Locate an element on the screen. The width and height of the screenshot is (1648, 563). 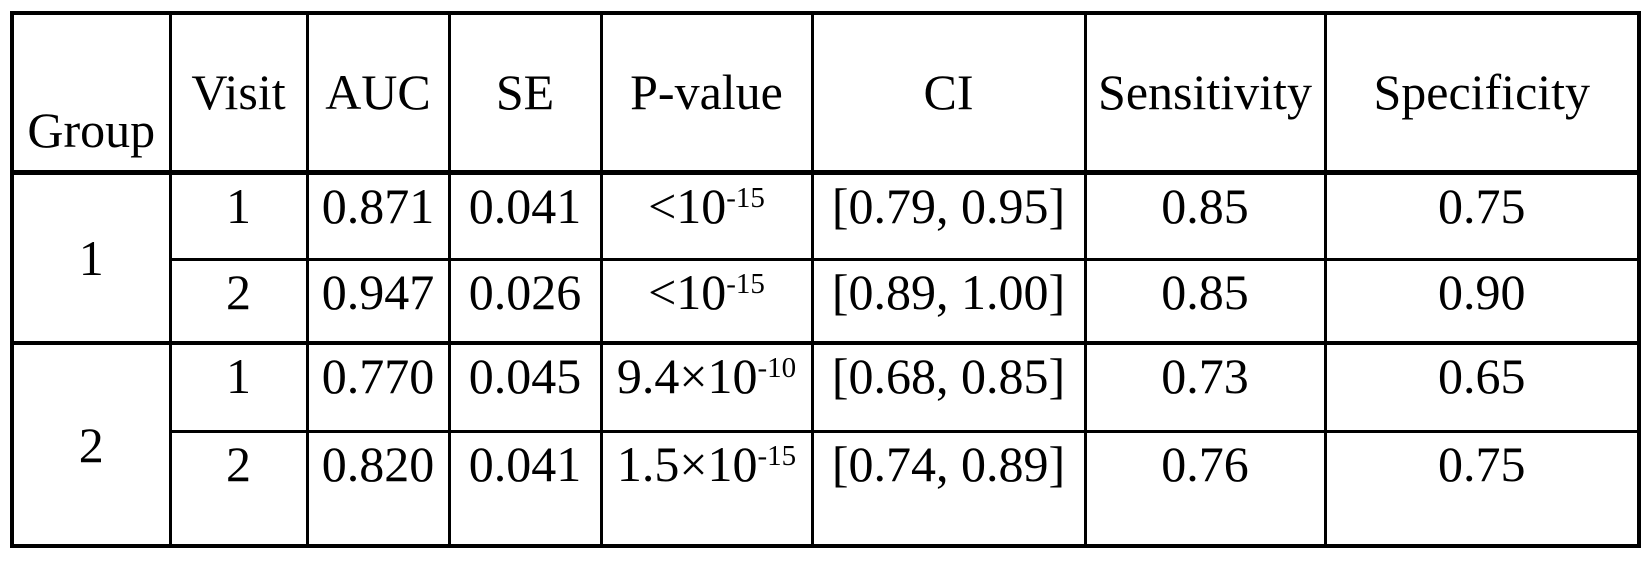
p-value-base: 9.4×10 is located at coordinates (687, 376).